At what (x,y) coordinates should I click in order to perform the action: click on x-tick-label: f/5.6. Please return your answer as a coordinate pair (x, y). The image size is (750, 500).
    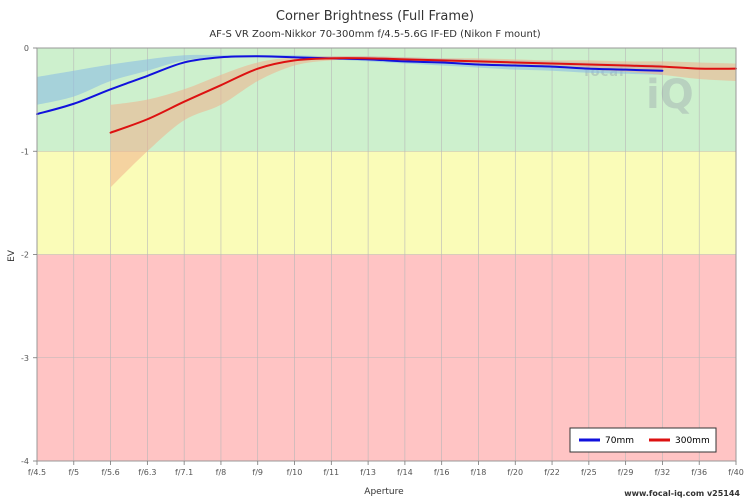
    Looking at the image, I should click on (110, 472).